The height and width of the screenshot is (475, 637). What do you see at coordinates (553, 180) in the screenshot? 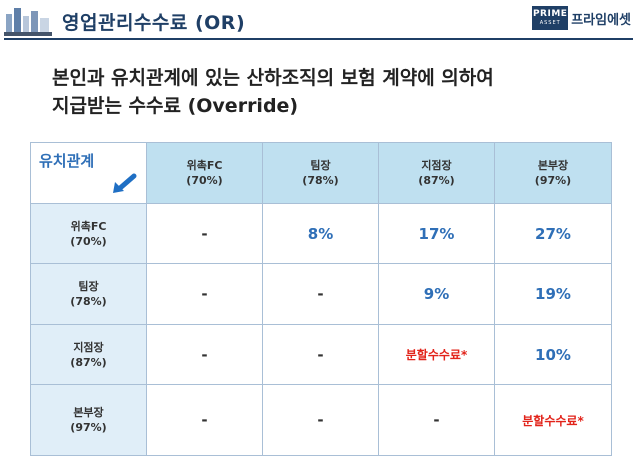
I see `column-header-rate: (97%)` at bounding box center [553, 180].